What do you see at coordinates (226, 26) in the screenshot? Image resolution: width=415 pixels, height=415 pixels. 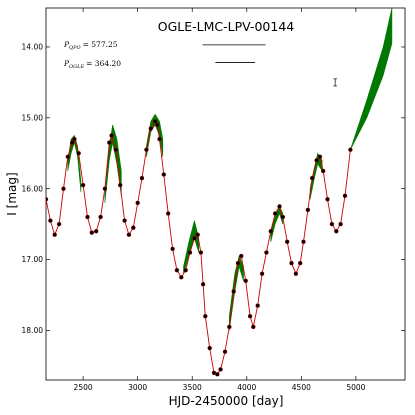 I see `chart-title: OGLE-LMC-LPV-00144` at bounding box center [226, 26].